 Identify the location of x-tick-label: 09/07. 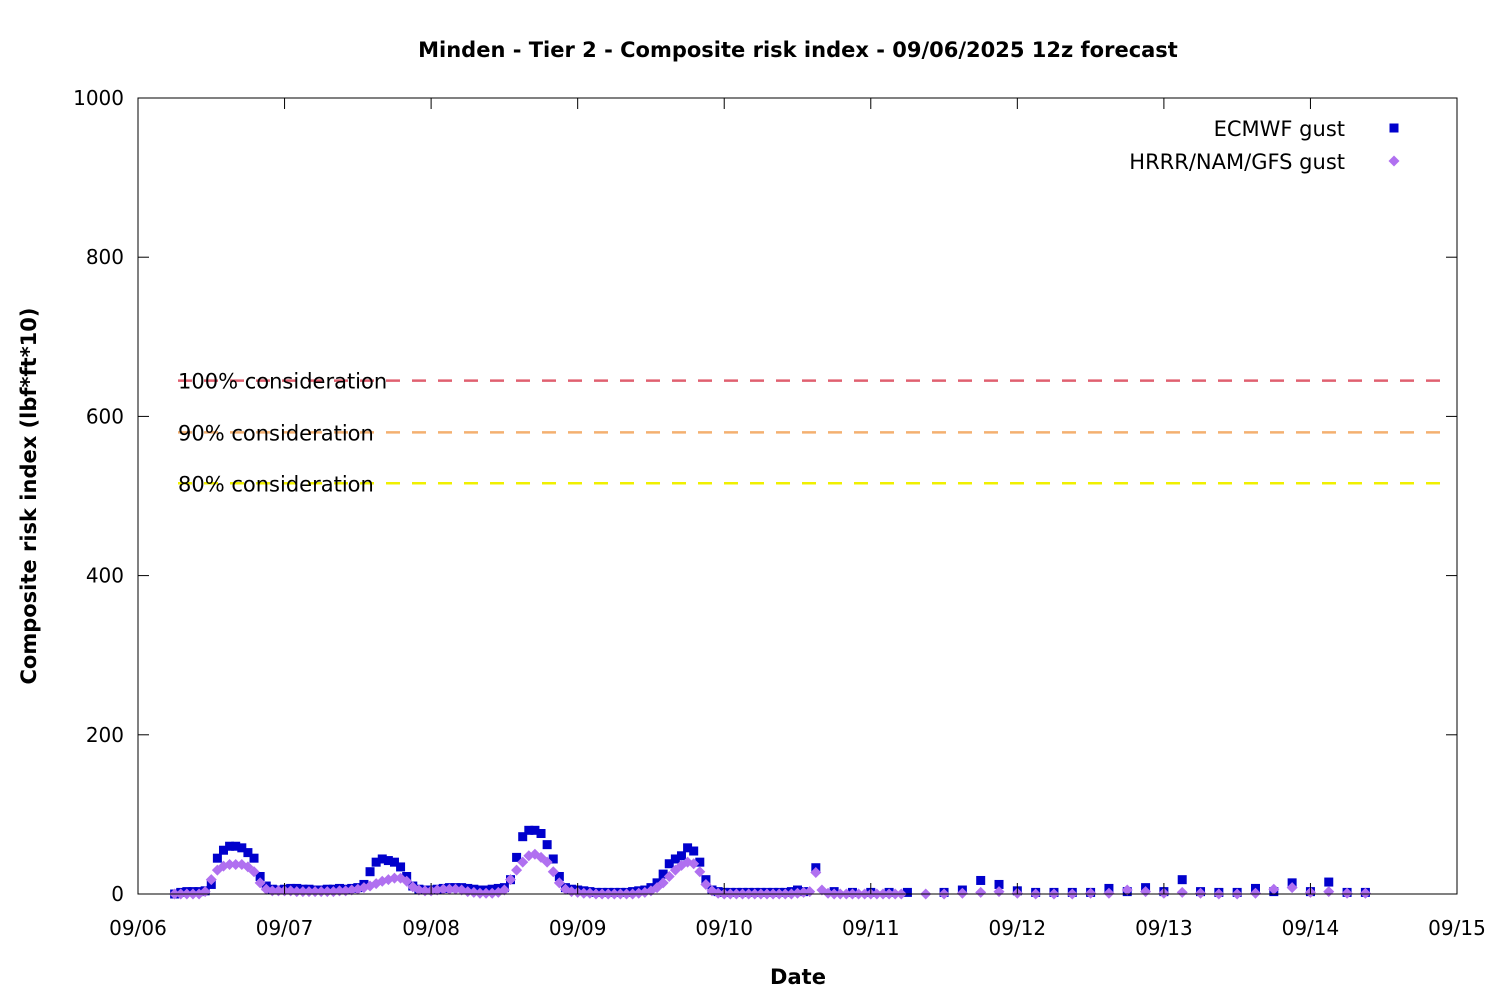
(285, 928).